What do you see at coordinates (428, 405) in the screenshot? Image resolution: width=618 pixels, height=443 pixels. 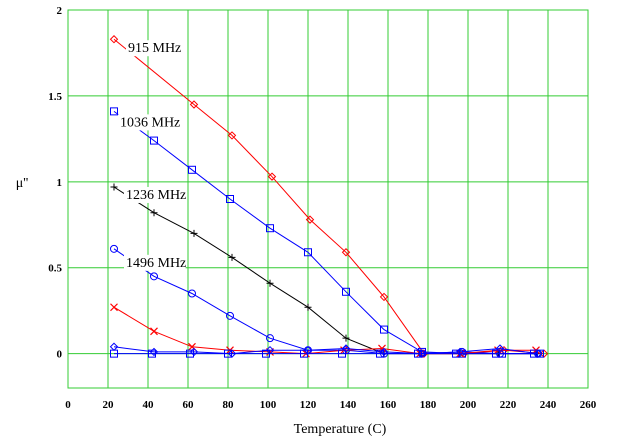 I see `x-tick-label: 180` at bounding box center [428, 405].